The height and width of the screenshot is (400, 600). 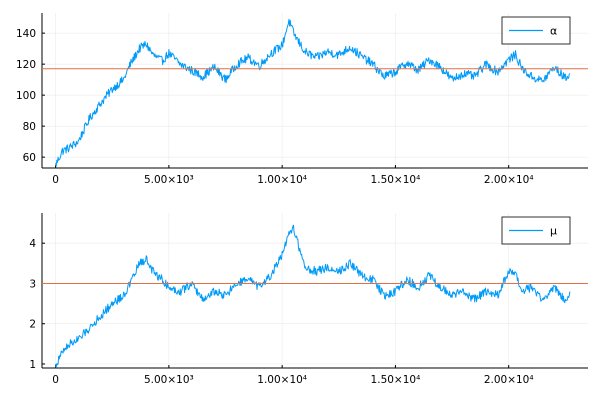 I want to click on y-tick-label: 60, so click(x=29, y=158).